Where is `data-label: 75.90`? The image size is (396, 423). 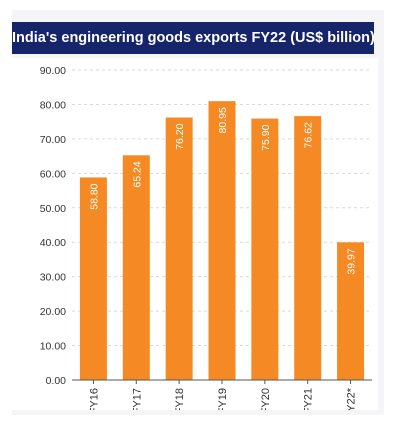 data-label: 75.90 is located at coordinates (266, 137).